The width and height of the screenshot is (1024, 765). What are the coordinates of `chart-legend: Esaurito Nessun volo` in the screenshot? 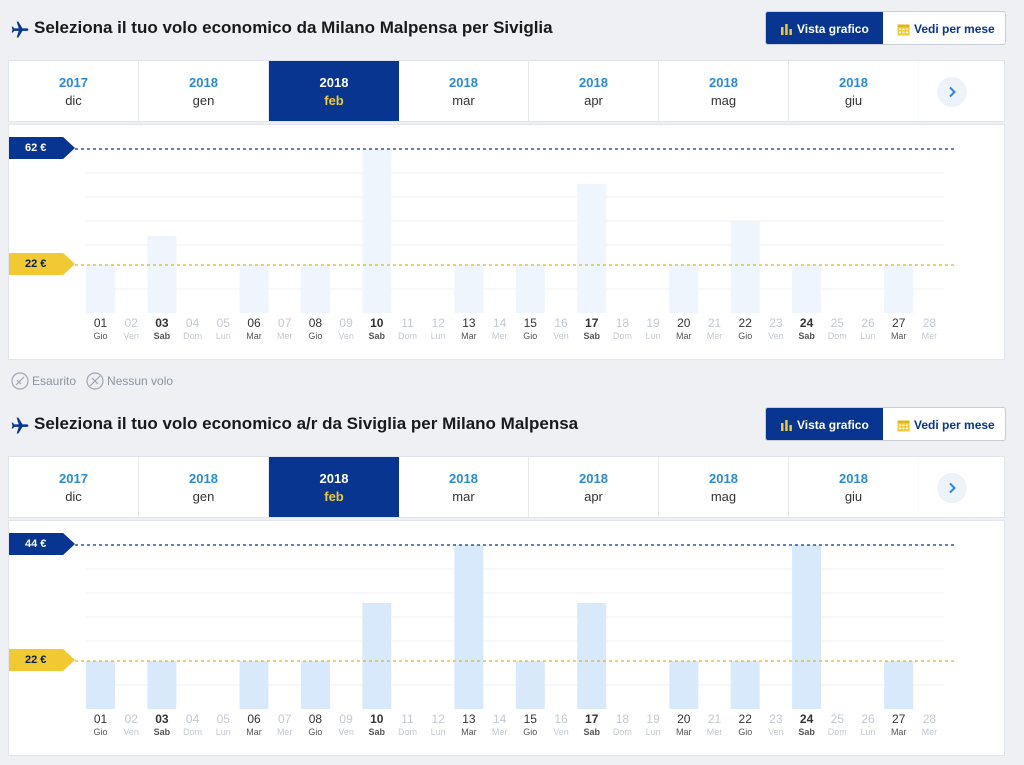 It's located at (97, 381).